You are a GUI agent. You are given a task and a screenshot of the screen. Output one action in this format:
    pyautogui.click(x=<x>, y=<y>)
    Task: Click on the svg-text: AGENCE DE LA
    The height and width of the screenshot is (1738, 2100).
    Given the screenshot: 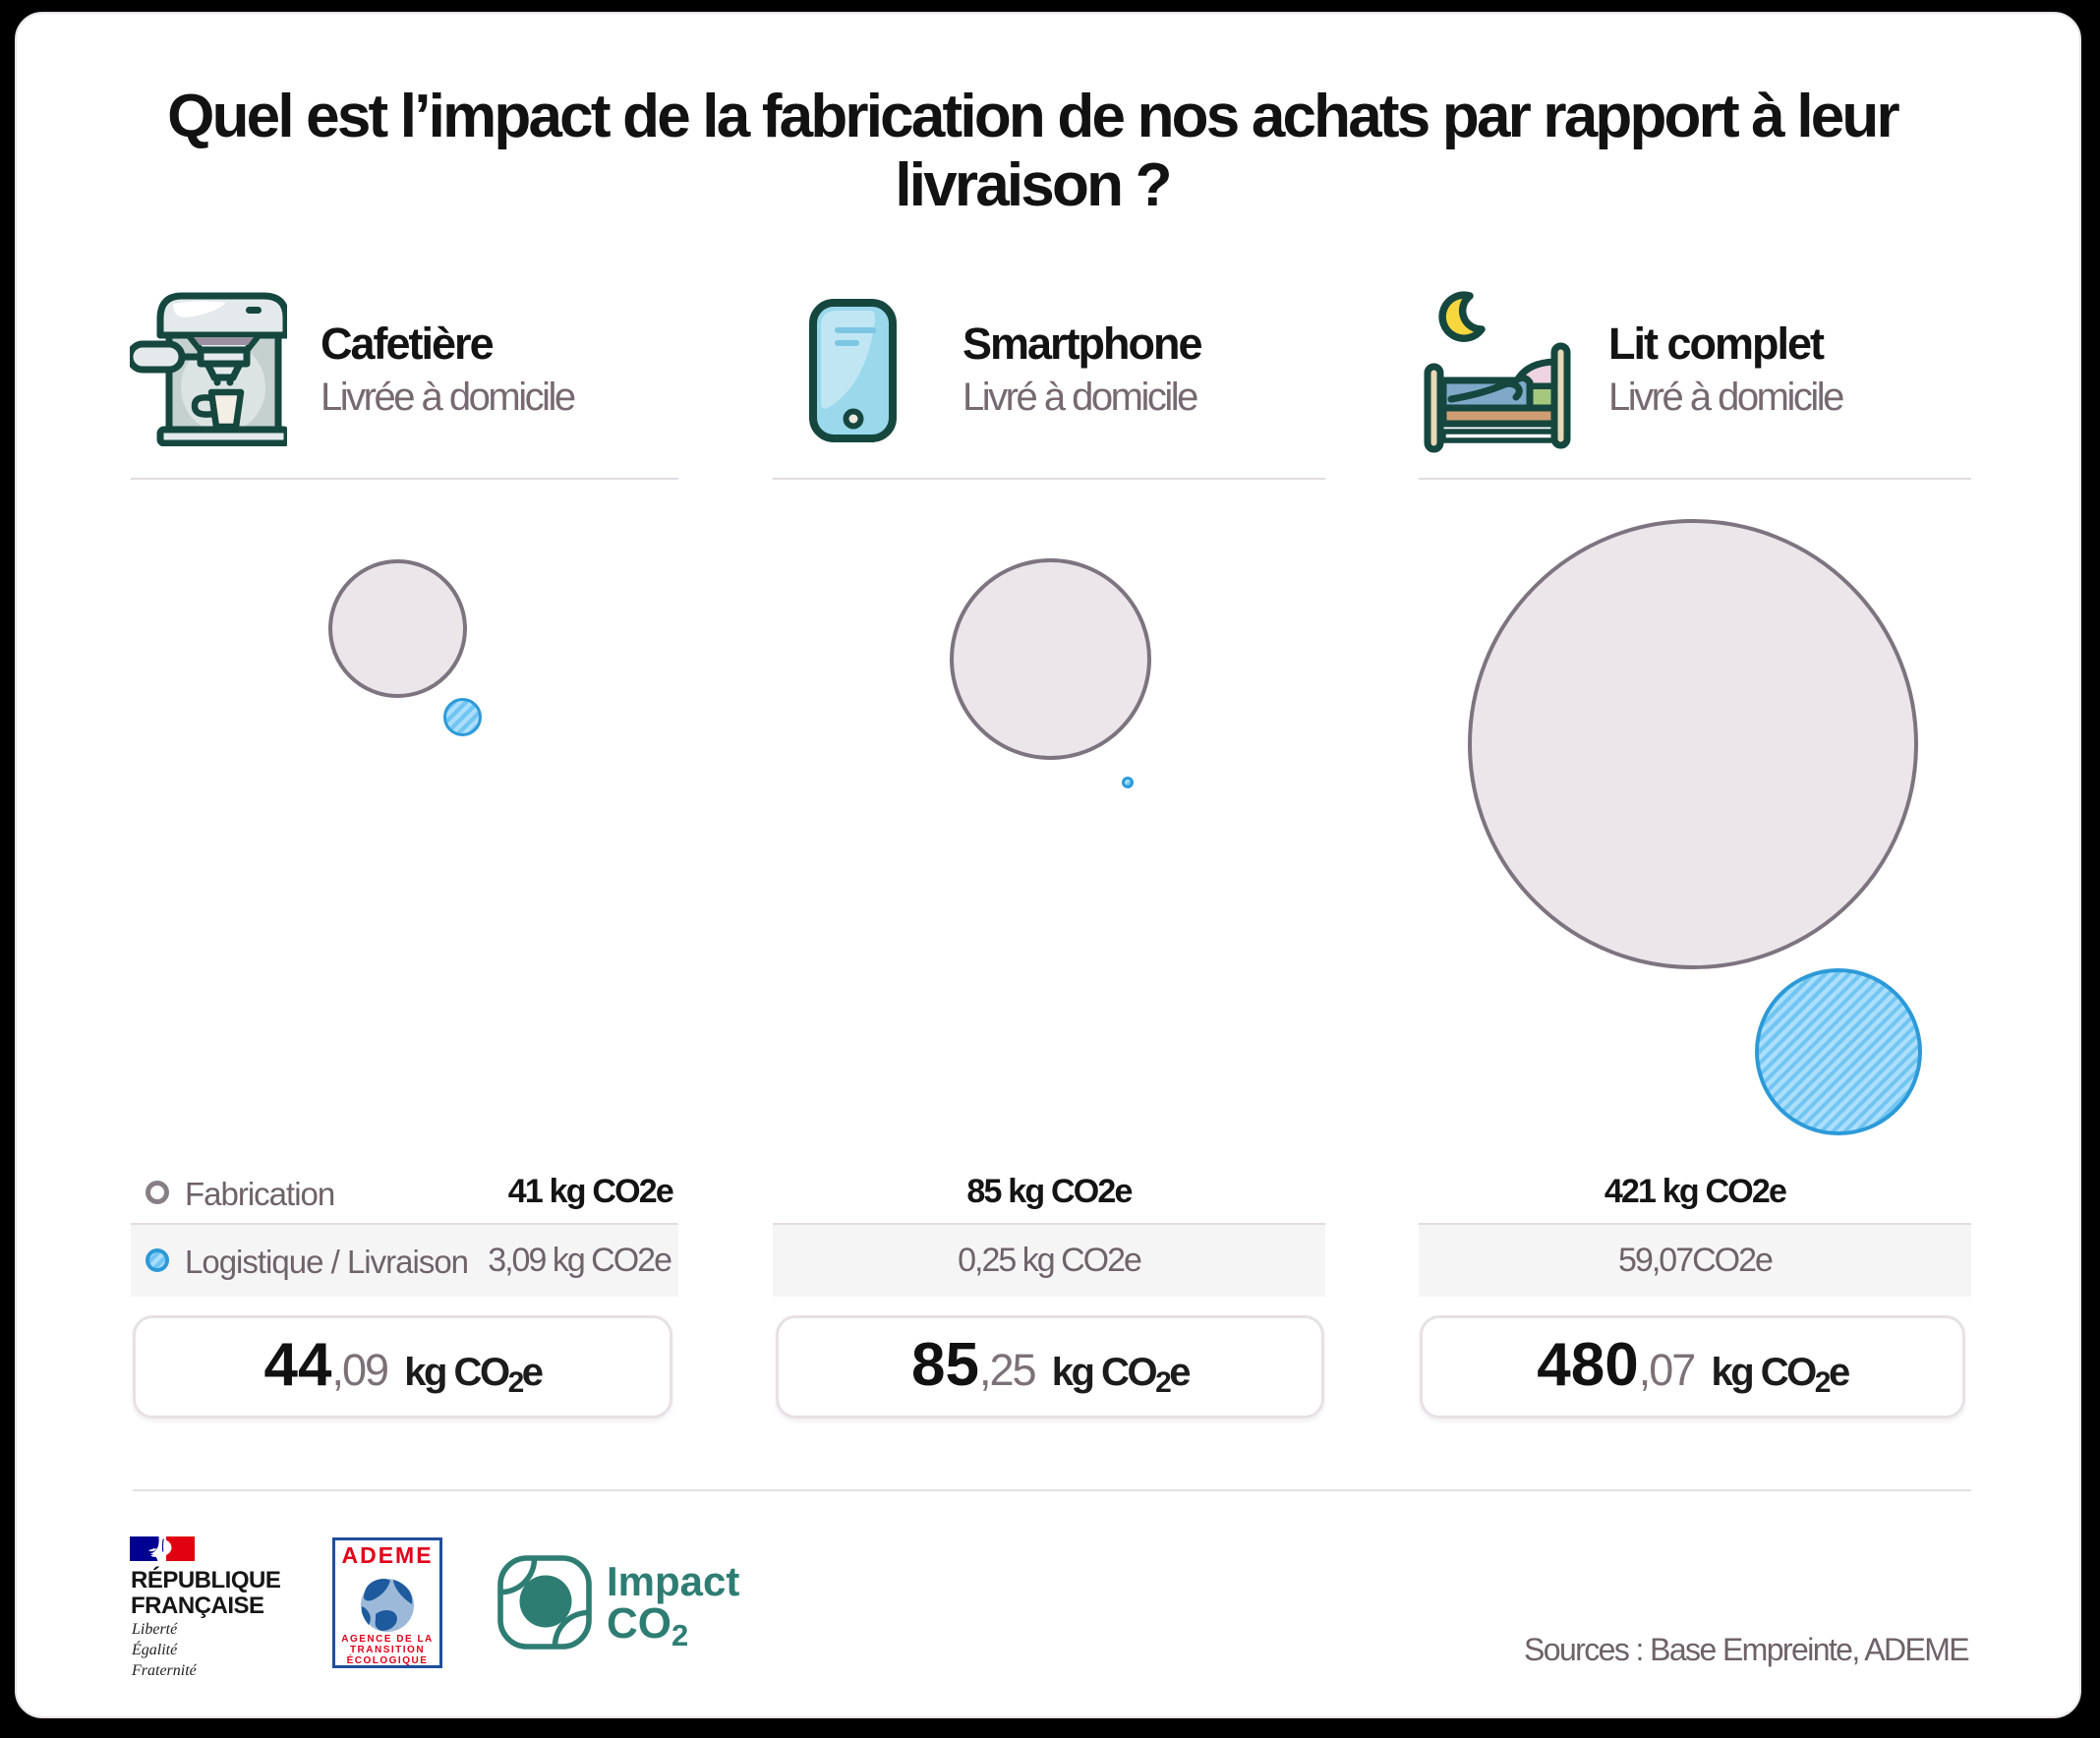 What is the action you would take?
    pyautogui.click(x=387, y=1640)
    